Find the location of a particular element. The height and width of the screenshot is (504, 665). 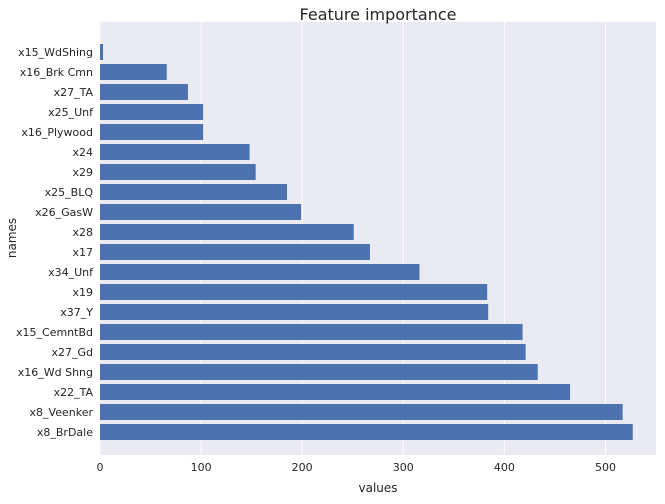

x-tick-label: 200 is located at coordinates (302, 467).